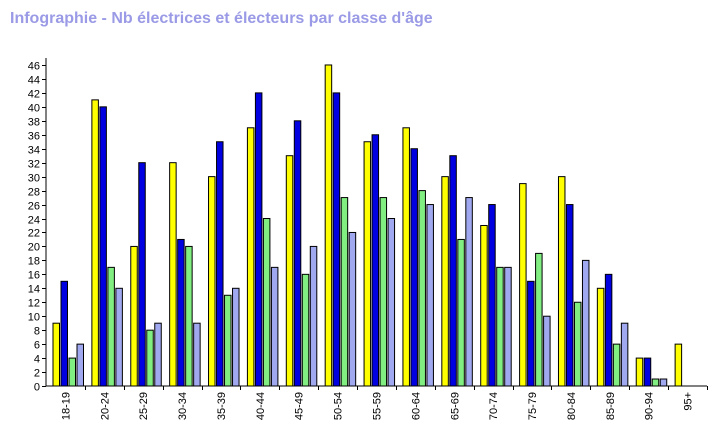 The width and height of the screenshot is (728, 429). What do you see at coordinates (34, 276) in the screenshot?
I see `y-tick-label: 16` at bounding box center [34, 276].